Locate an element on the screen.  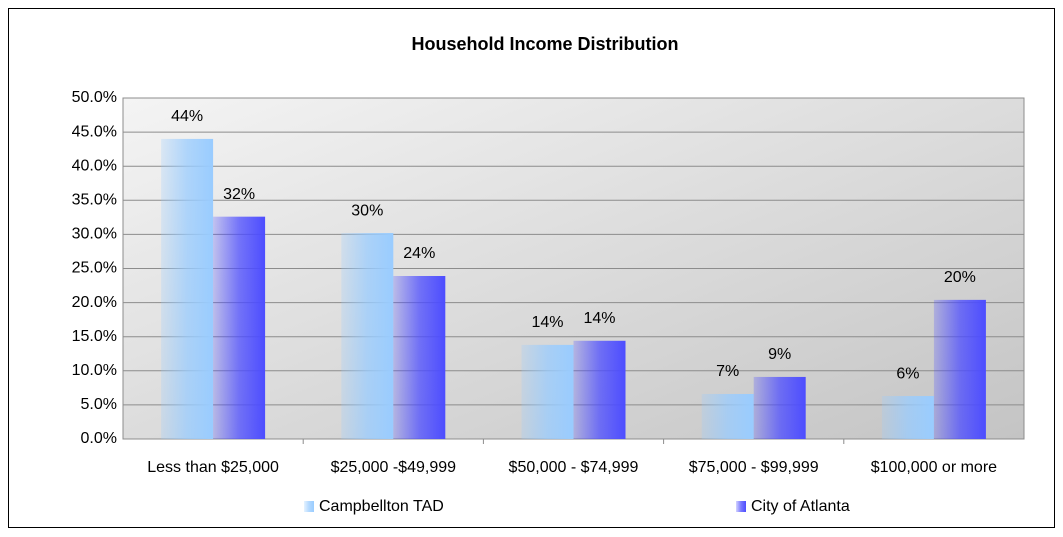
x-tick-label: Less than $25,000 is located at coordinates (213, 467).